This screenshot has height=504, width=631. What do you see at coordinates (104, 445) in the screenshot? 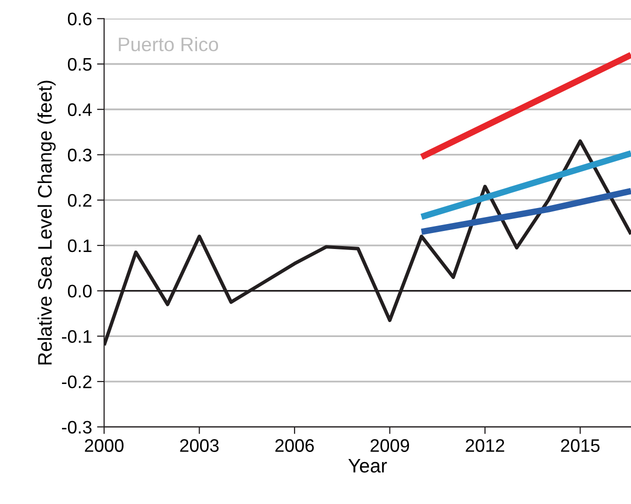
I see `x-tick-label: 2000` at bounding box center [104, 445].